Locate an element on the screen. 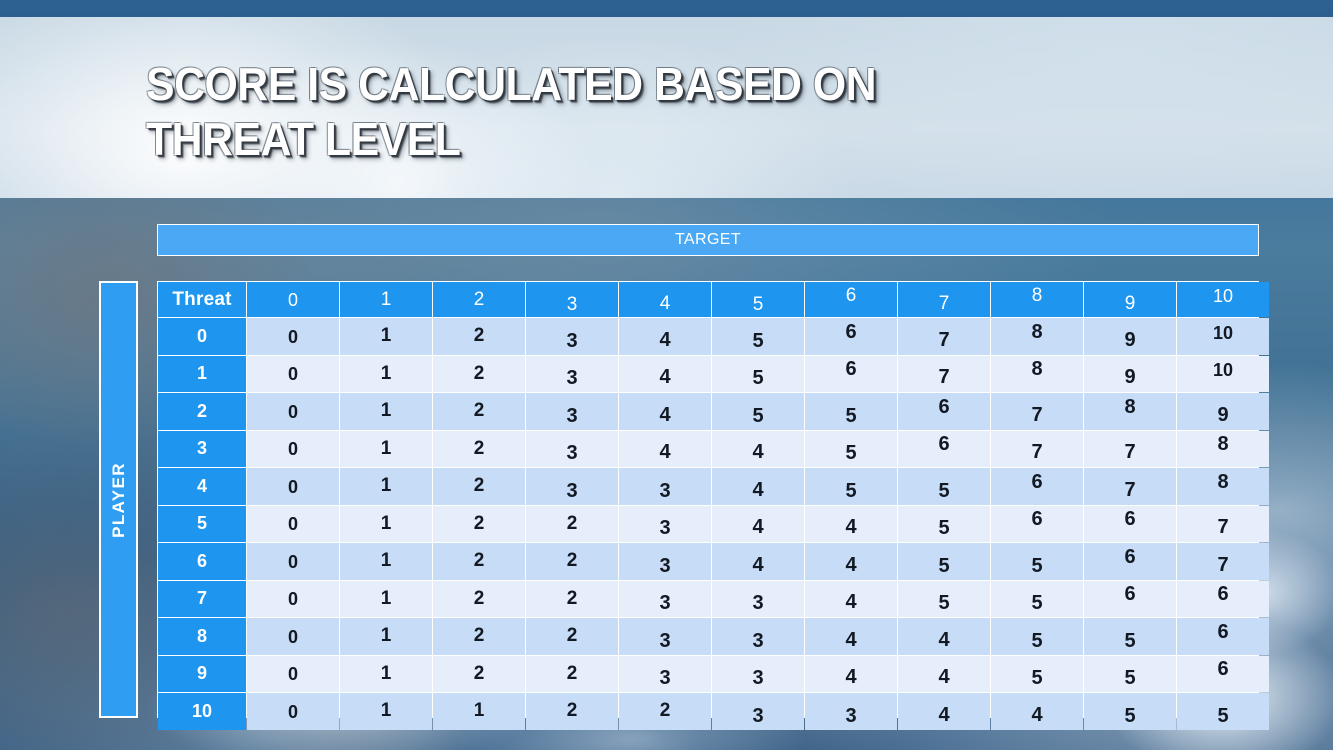  score-cell-p10-t4: 2 is located at coordinates (665, 711).